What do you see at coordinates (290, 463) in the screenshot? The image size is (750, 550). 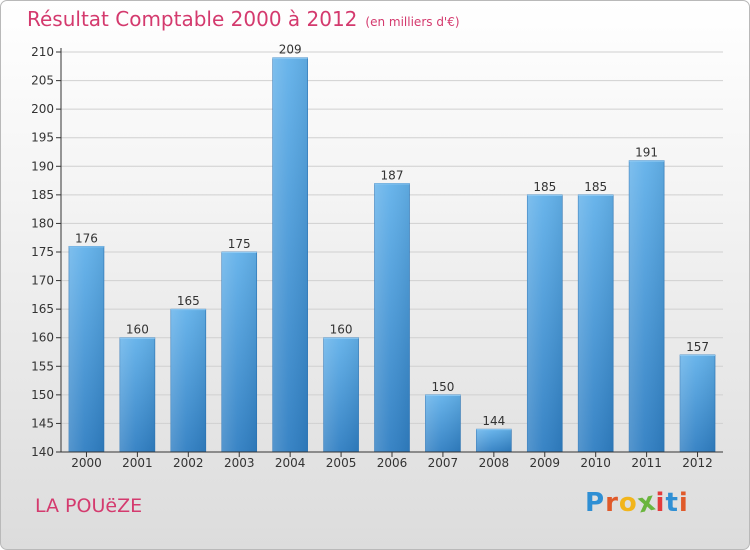 I see `x-tick-label: 2004` at bounding box center [290, 463].